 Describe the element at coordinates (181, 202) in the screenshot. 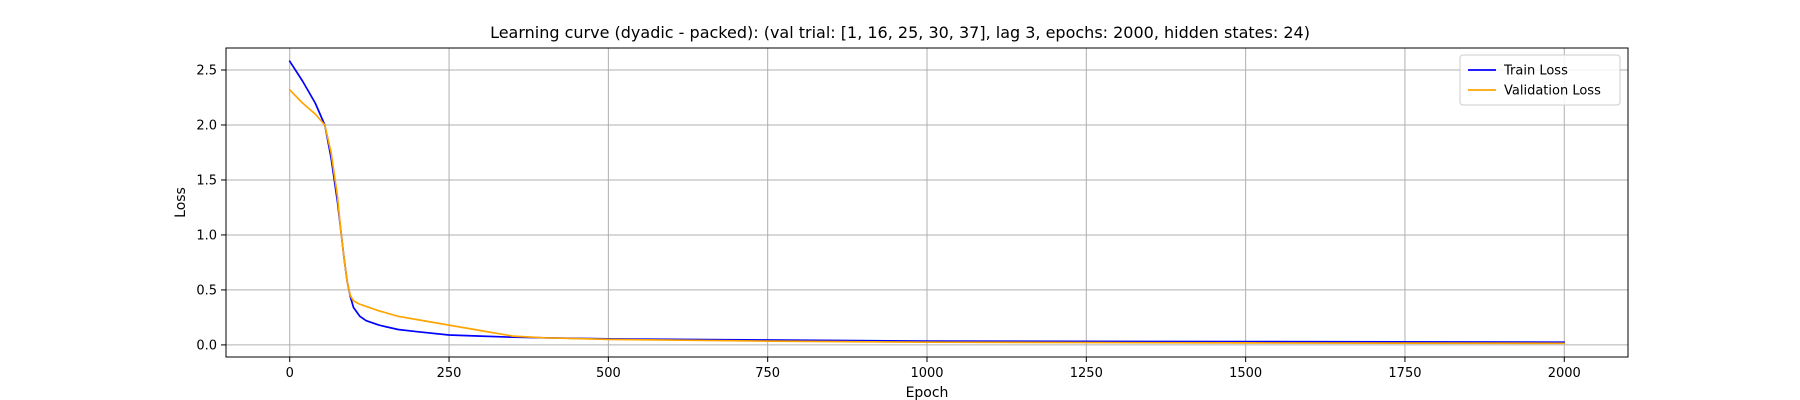

I see `y-axis-label: Loss` at that location.